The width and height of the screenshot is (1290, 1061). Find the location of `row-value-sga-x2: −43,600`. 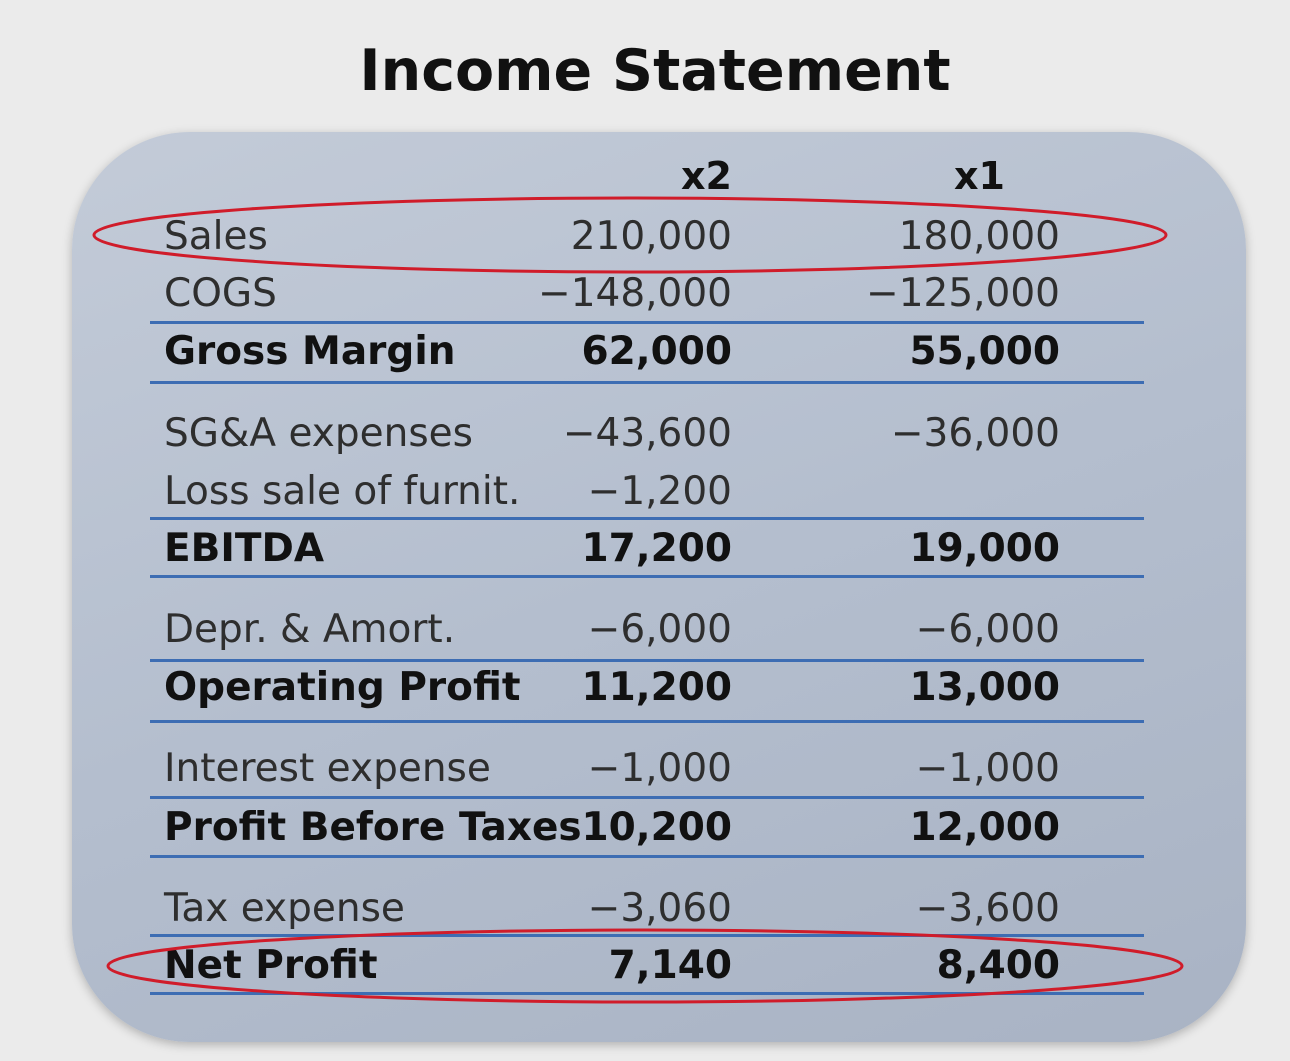

row-value-sga-x2: −43,600 is located at coordinates (647, 433).